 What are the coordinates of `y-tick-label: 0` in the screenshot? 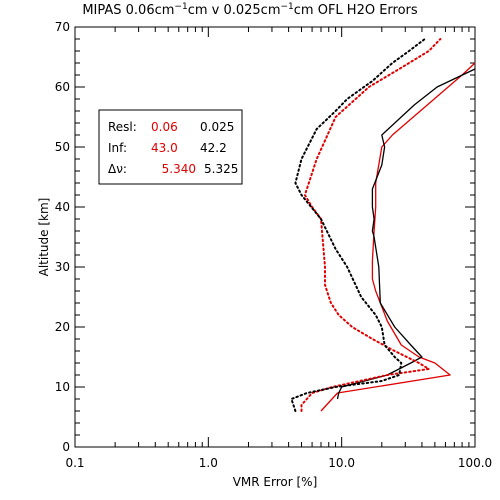 It's located at (66, 447).